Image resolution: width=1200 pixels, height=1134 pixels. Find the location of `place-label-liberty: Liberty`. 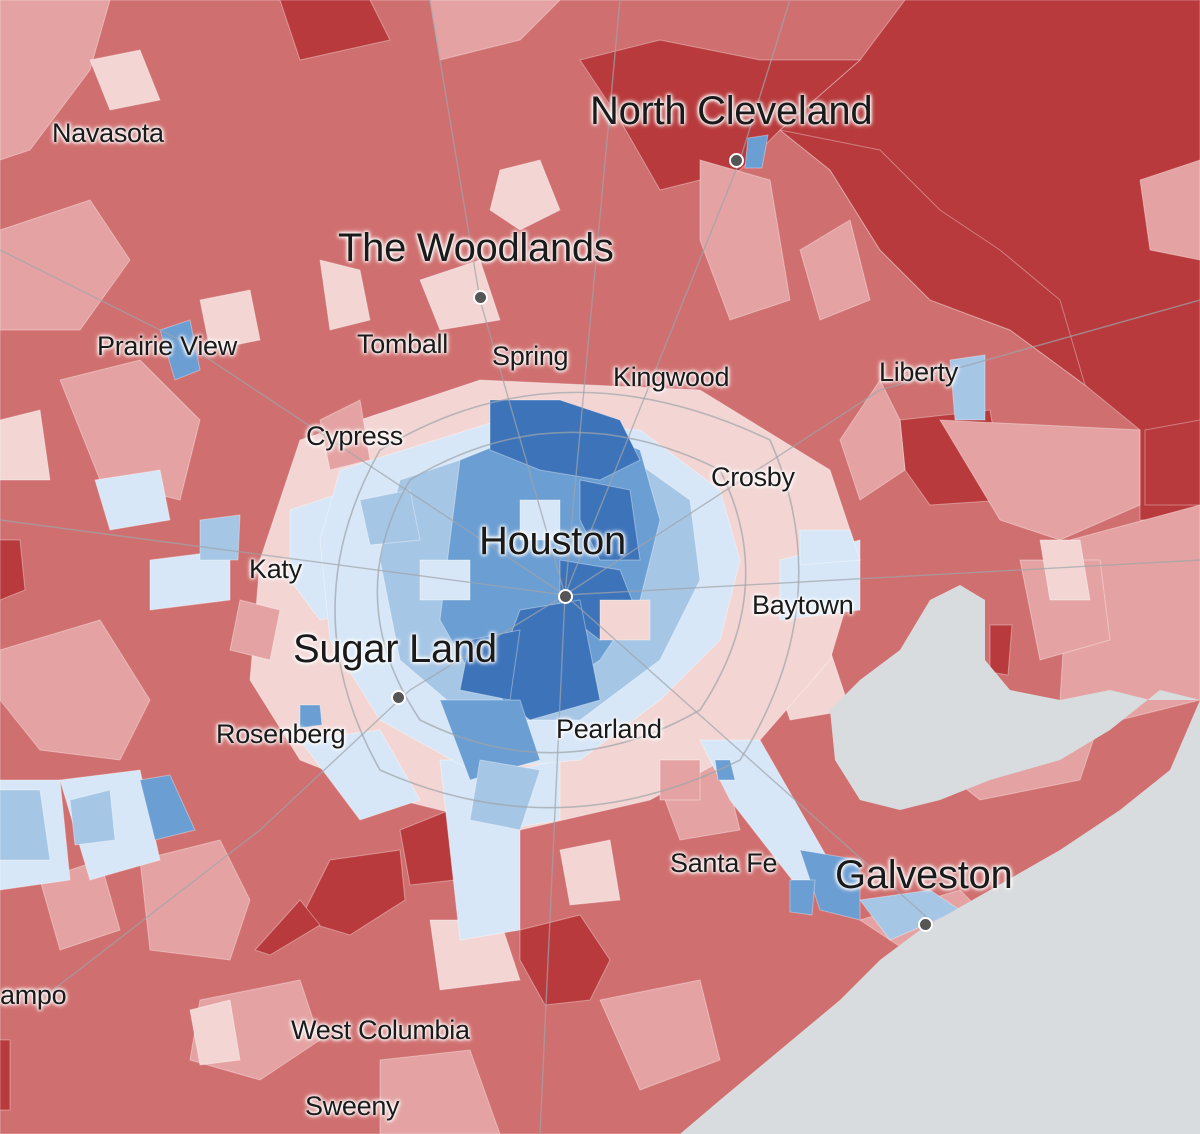

place-label-liberty: Liberty is located at coordinates (918, 372).